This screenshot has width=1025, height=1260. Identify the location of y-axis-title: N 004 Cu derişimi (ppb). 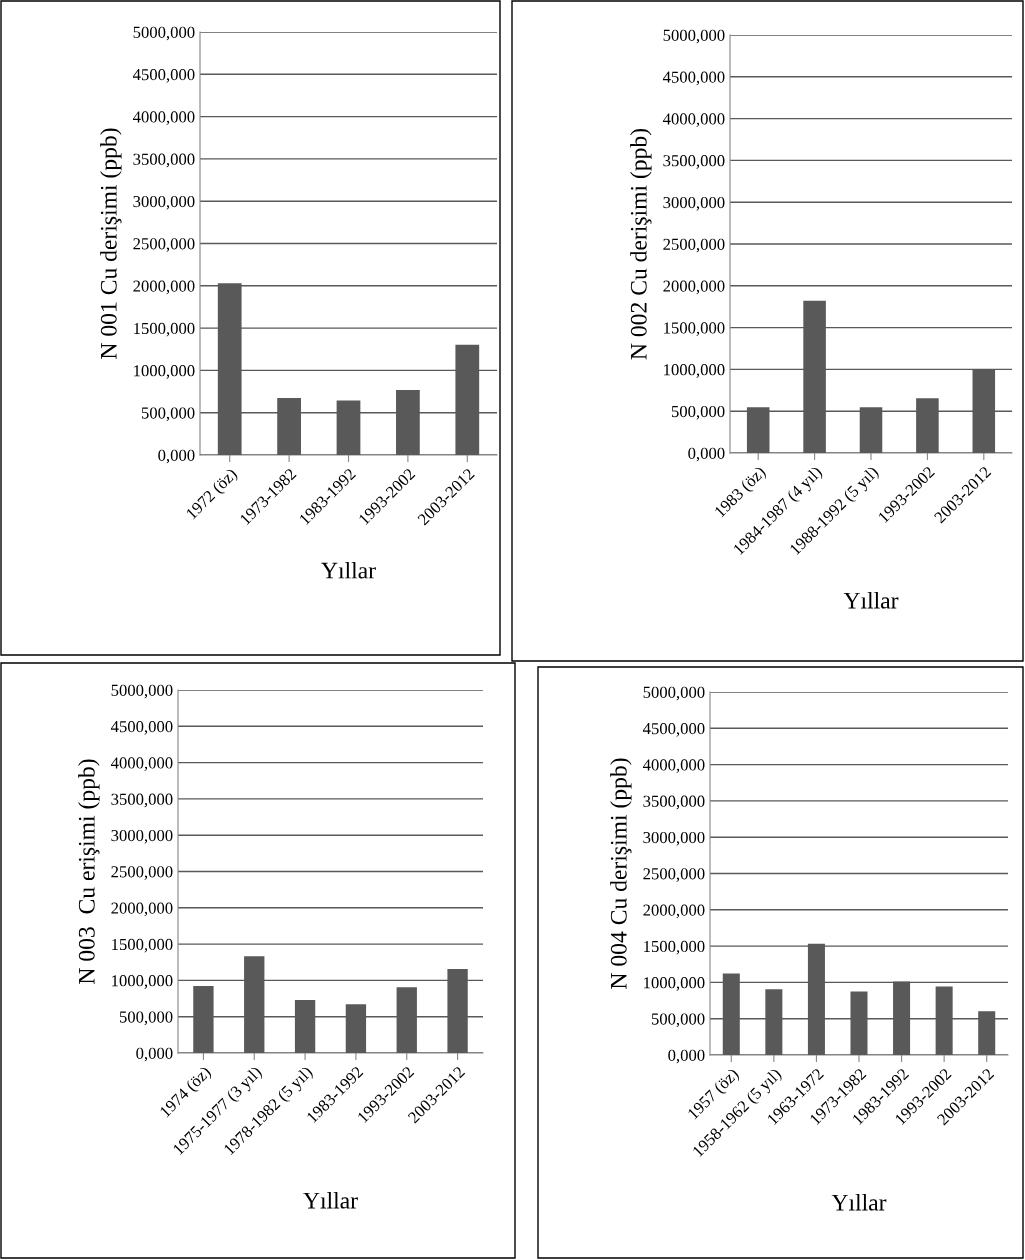
(621, 873).